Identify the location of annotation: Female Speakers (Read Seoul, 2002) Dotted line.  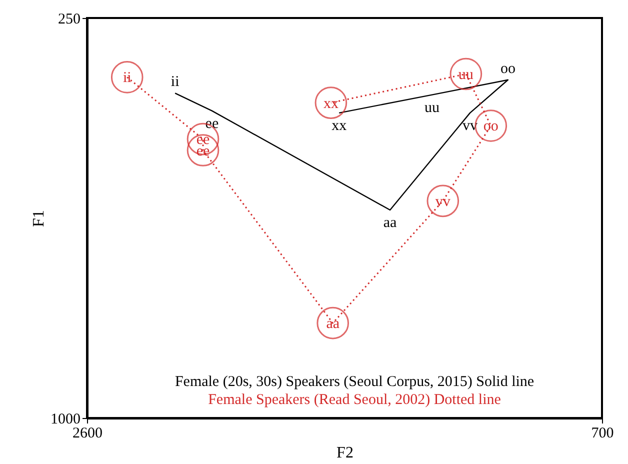
(355, 400).